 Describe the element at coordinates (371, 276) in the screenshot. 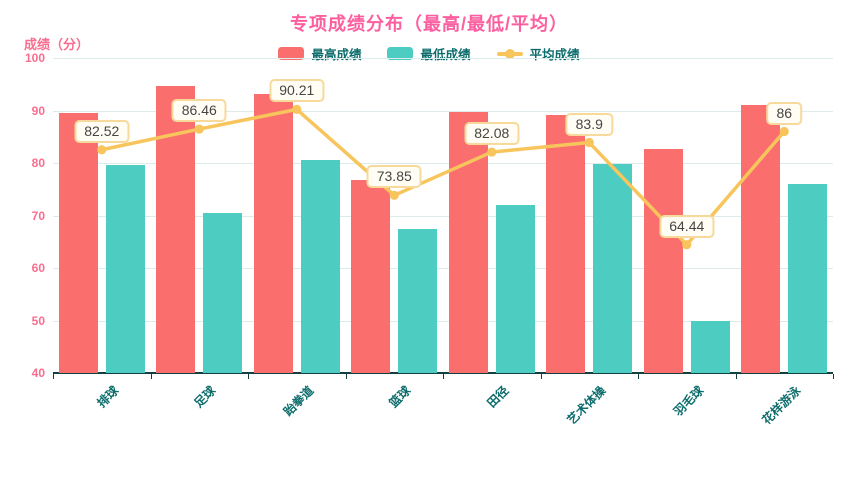

I see `max-bar-篮球` at that location.